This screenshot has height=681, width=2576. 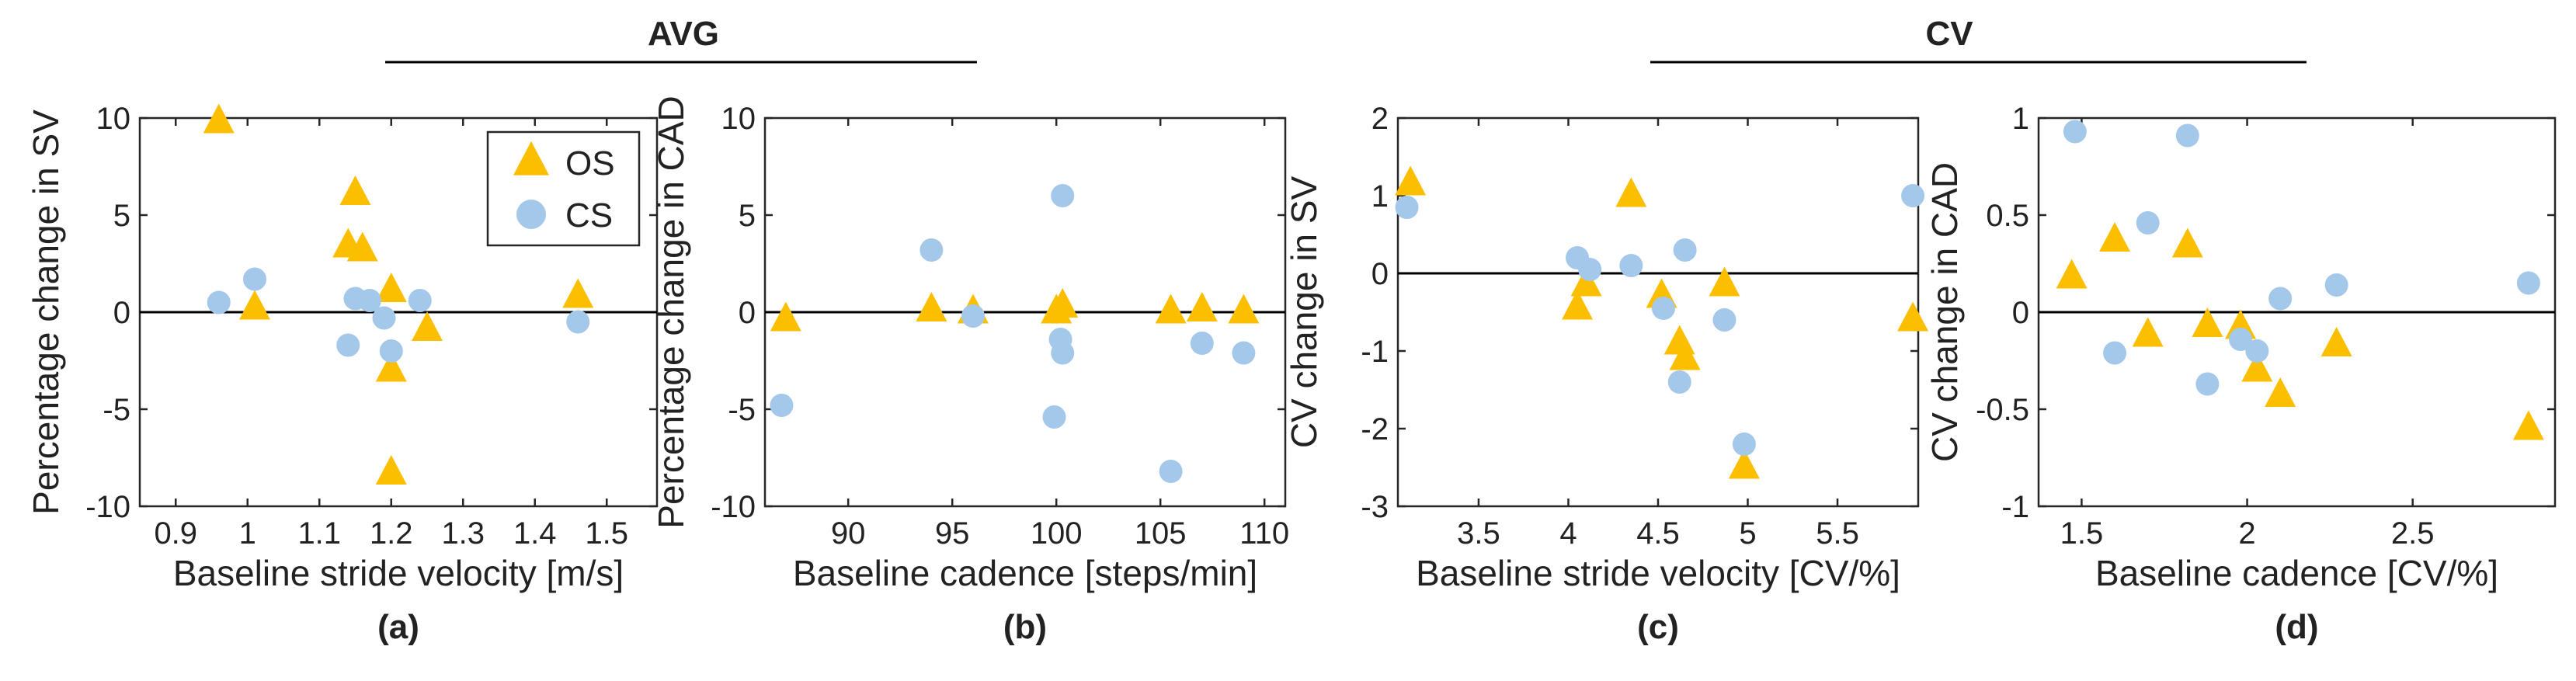 What do you see at coordinates (46, 312) in the screenshot?
I see `y-axis-label: Percentage change in SV` at bounding box center [46, 312].